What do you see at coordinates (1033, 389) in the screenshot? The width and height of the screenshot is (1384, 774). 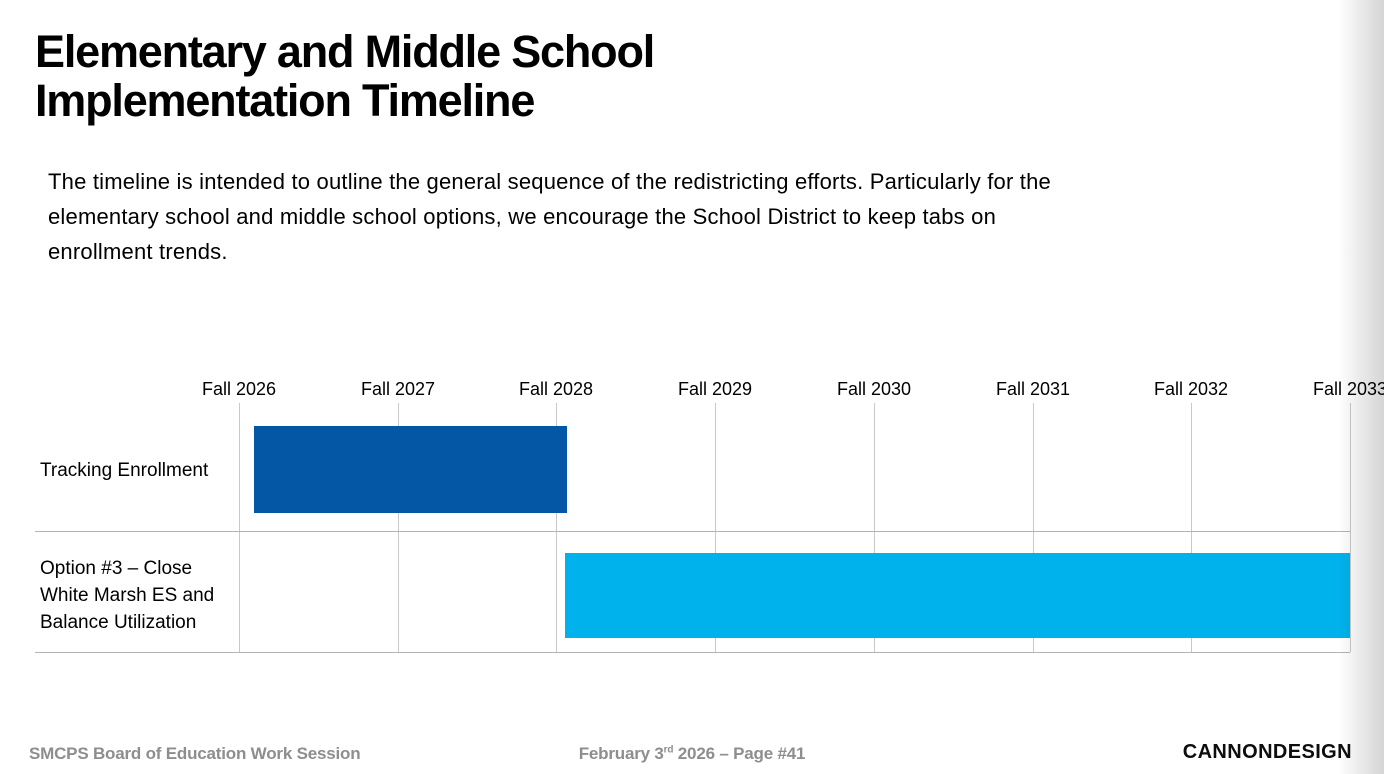 I see `column-header-fall-2031: Fall 2031` at bounding box center [1033, 389].